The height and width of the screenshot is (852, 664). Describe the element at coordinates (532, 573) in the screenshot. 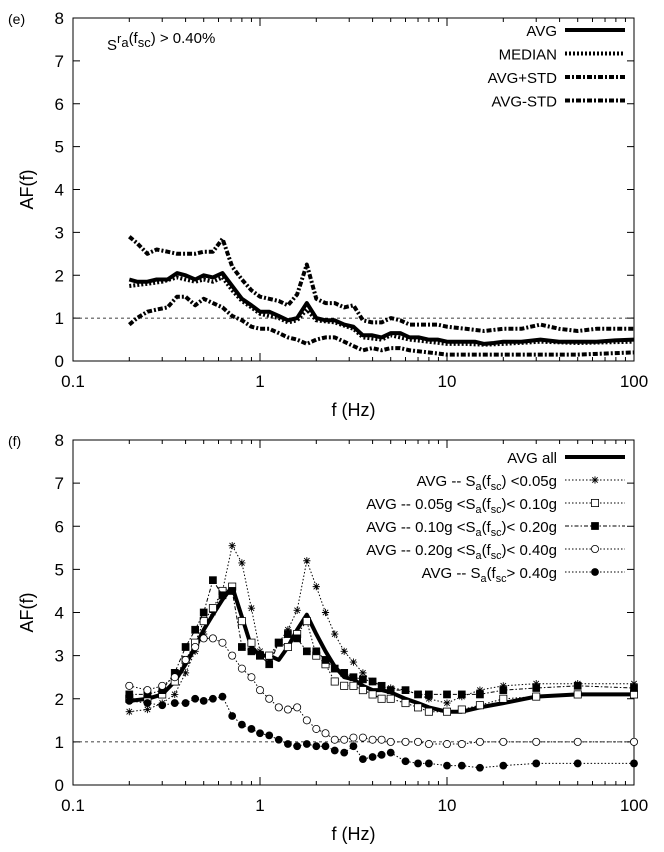

I see `legend-text-part: > 0.40g` at that location.